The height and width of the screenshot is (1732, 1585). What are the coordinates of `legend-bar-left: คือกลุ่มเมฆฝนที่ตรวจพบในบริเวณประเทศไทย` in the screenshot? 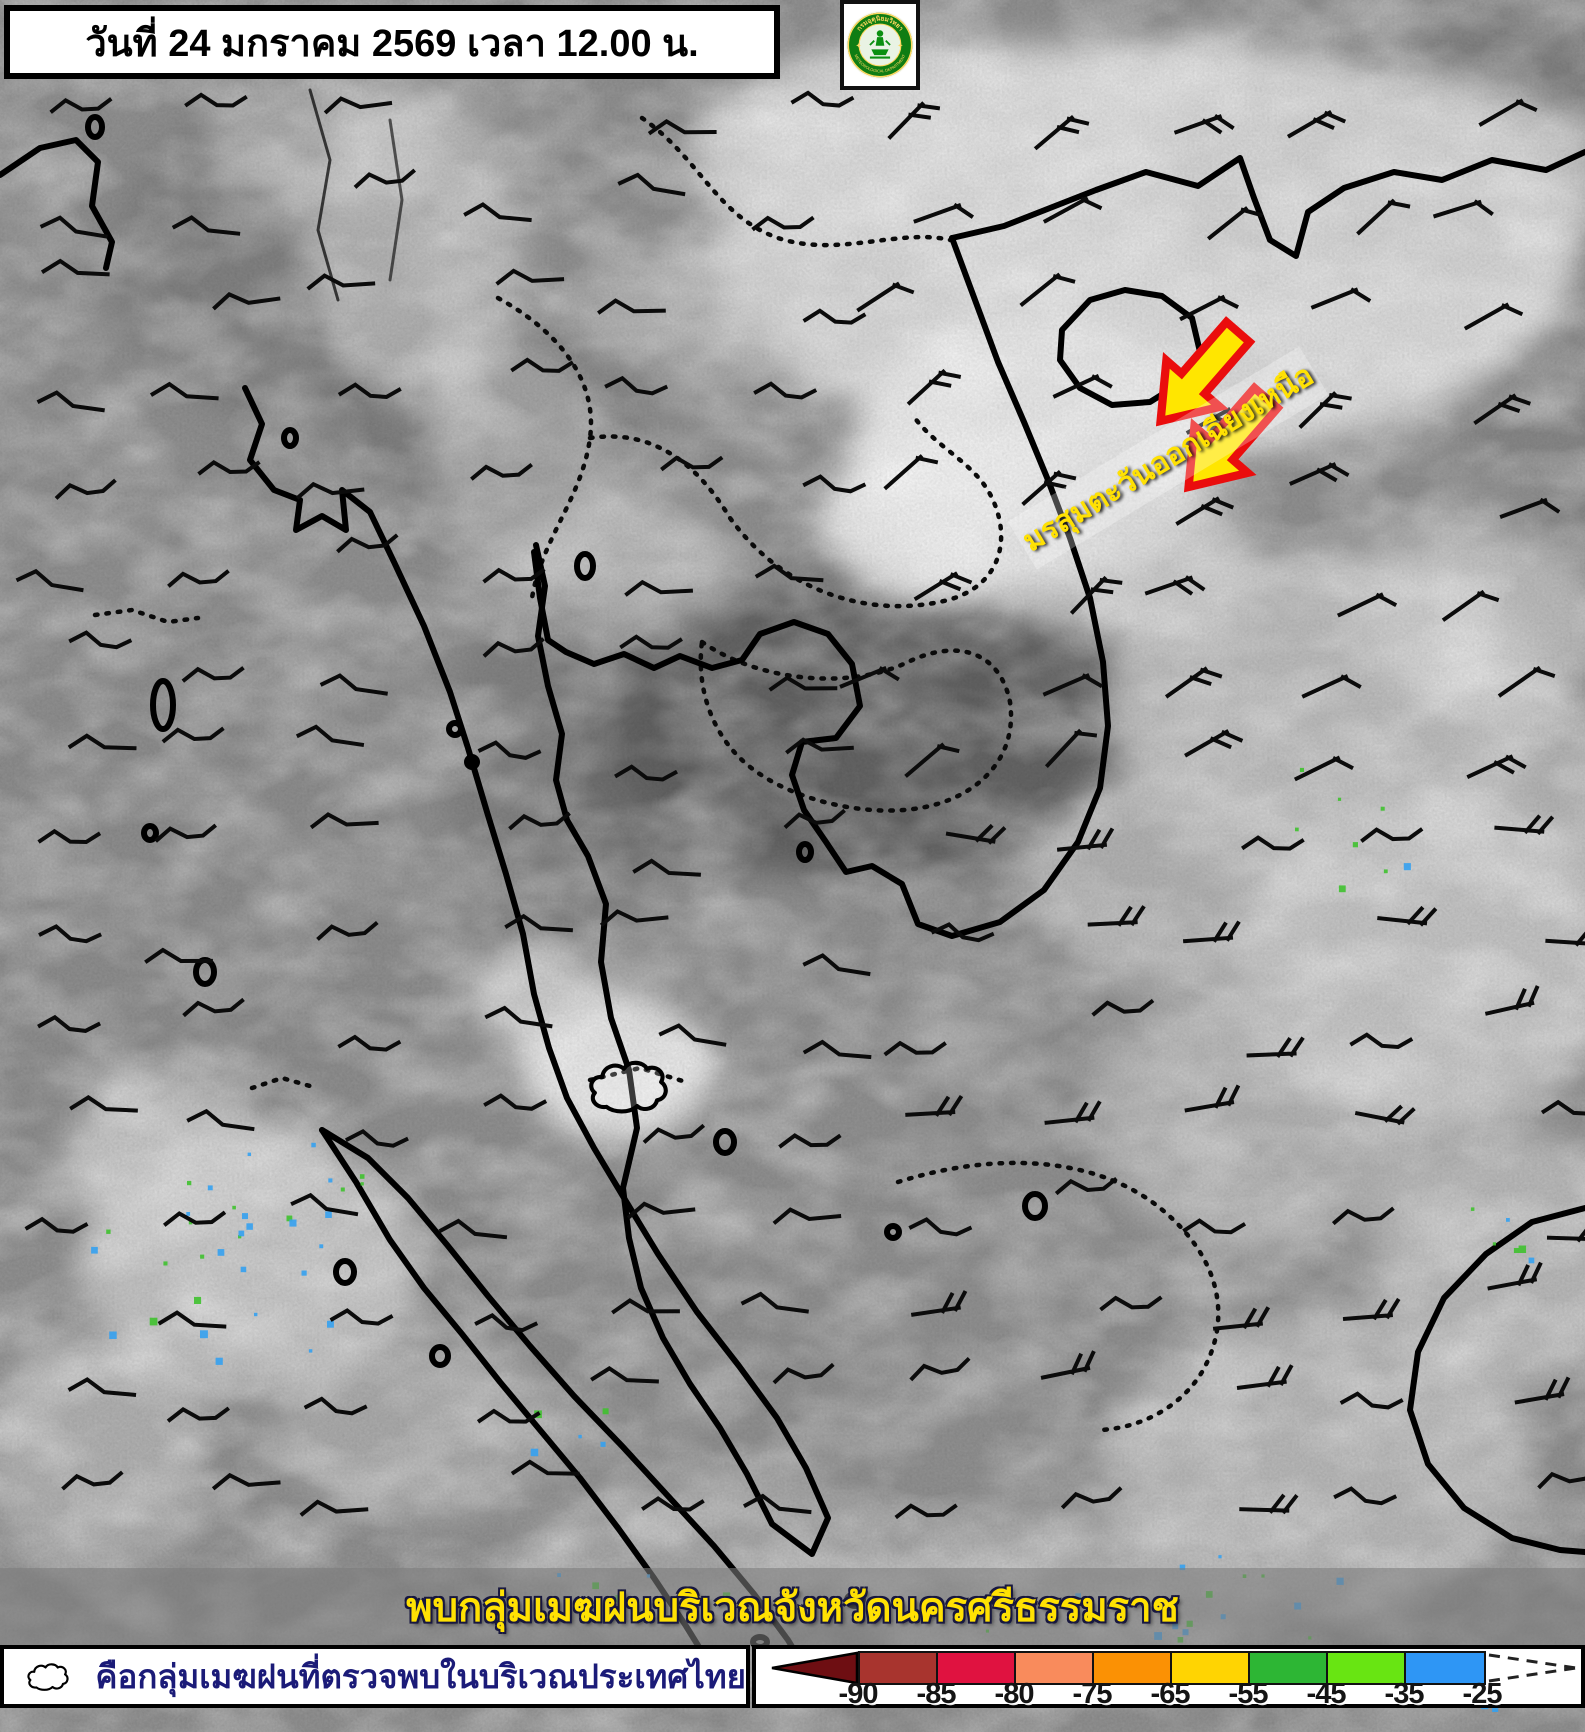 It's located at (375, 1676).